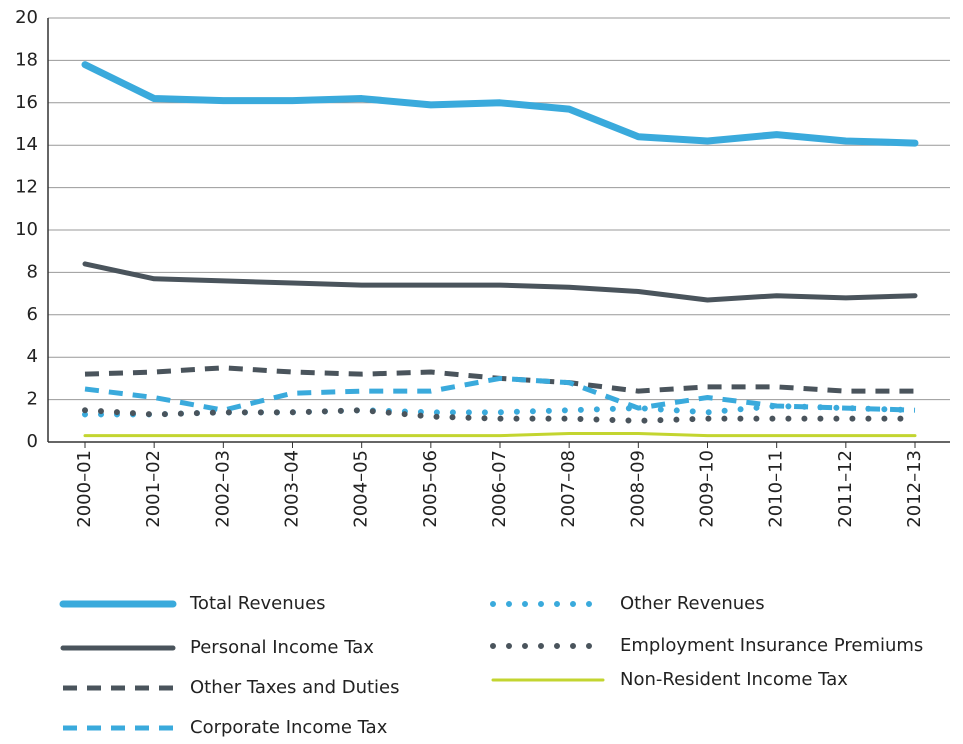 Image resolution: width=963 pixels, height=744 pixels. What do you see at coordinates (26, 187) in the screenshot?
I see `y-tick-label: 12` at bounding box center [26, 187].